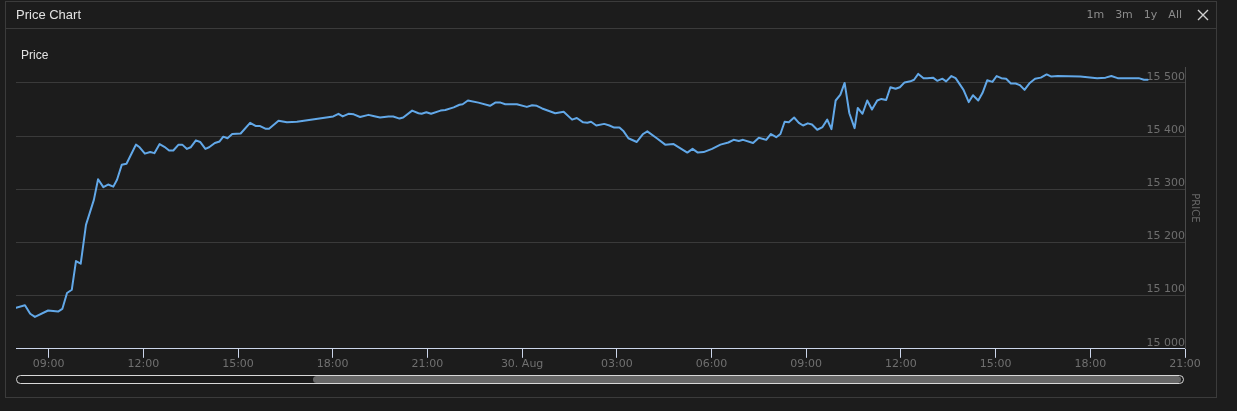  Describe the element at coordinates (1124, 15) in the screenshot. I see `text: 3m` at that location.